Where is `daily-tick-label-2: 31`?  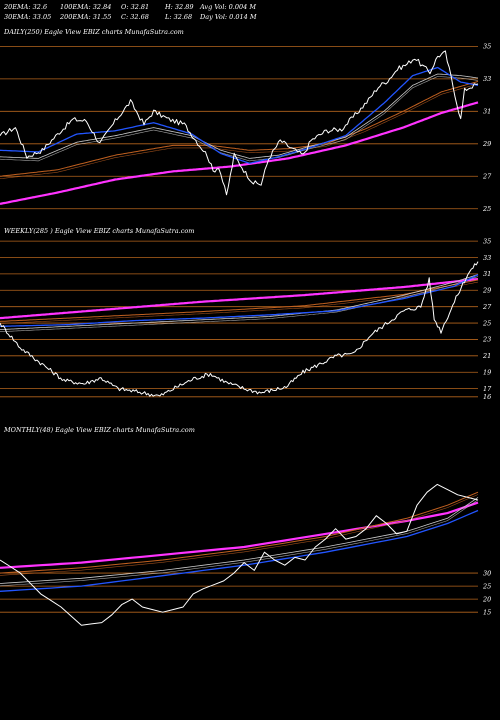 daily-tick-label-2: 31 is located at coordinates (487, 112).